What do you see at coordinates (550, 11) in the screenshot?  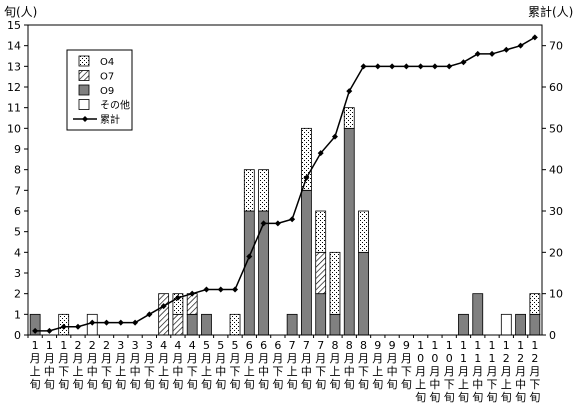 I see `y-right-axis-label: 累計(人)` at bounding box center [550, 11].